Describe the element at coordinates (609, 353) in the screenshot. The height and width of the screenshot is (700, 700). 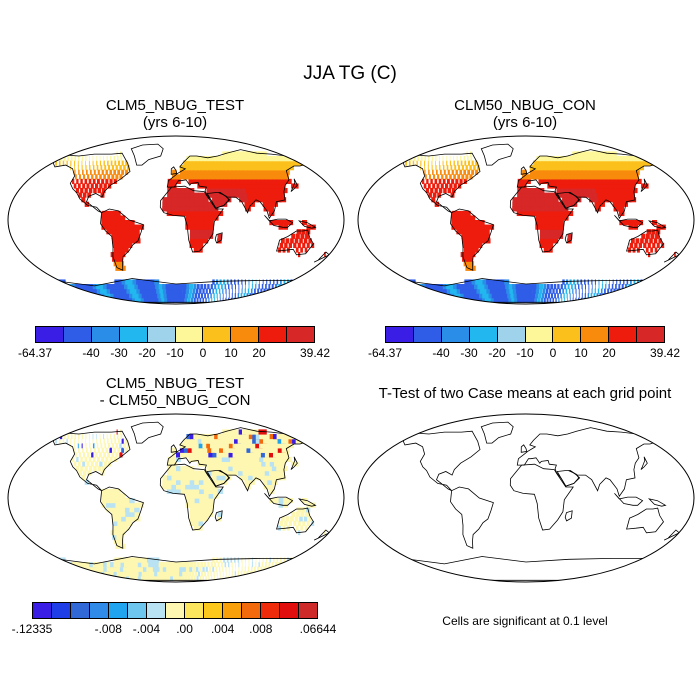
I see `colorbar-tick-label: 20` at that location.